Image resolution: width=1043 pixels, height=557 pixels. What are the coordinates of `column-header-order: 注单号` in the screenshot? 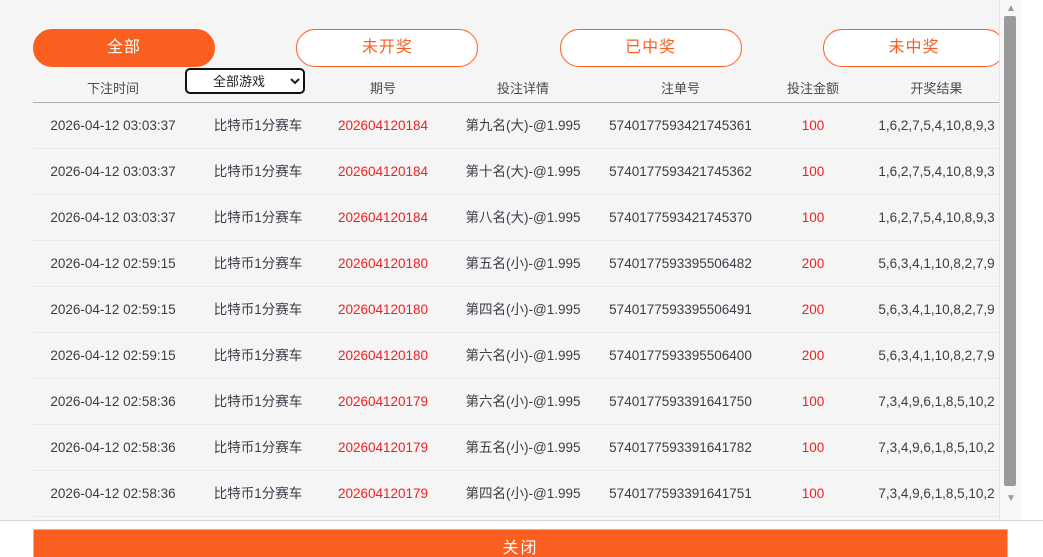 It's located at (680, 88).